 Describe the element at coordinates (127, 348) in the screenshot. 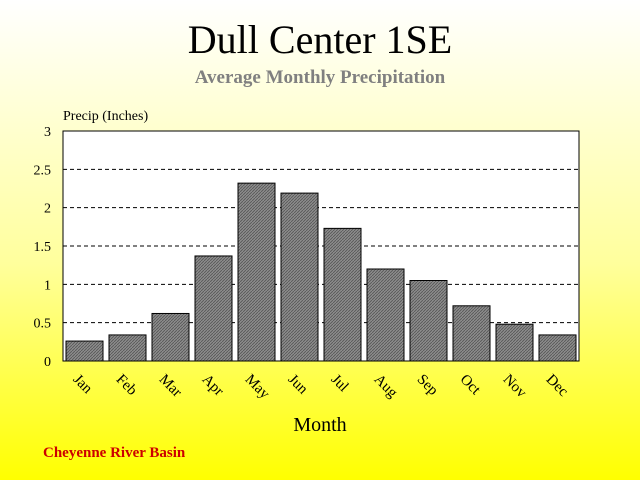

I see `bar-feb` at that location.